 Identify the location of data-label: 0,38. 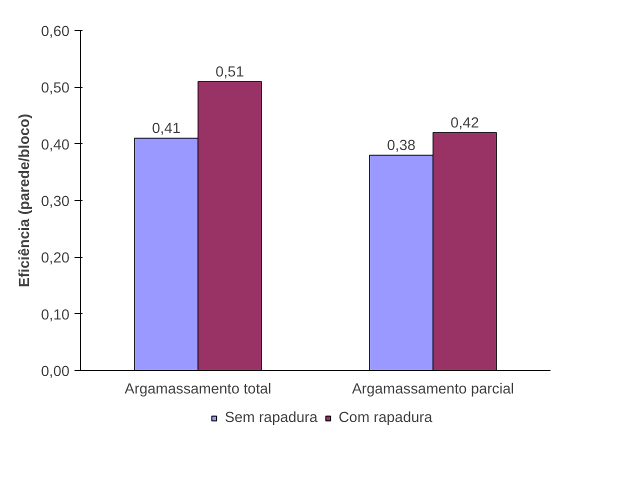
(401, 146).